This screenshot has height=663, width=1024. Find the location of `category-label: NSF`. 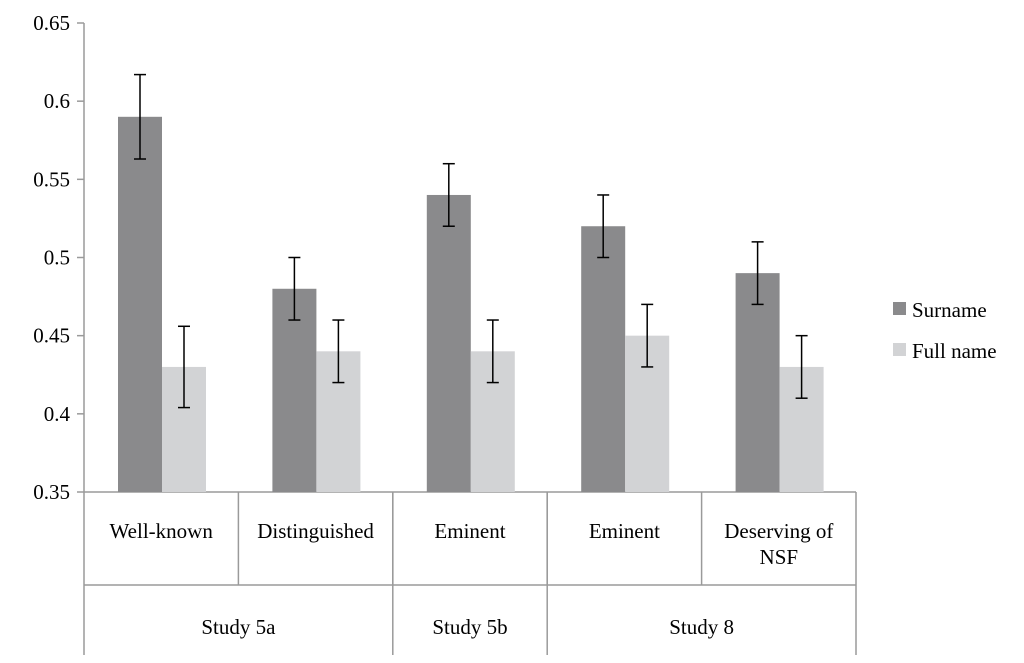

category-label: NSF is located at coordinates (779, 557).